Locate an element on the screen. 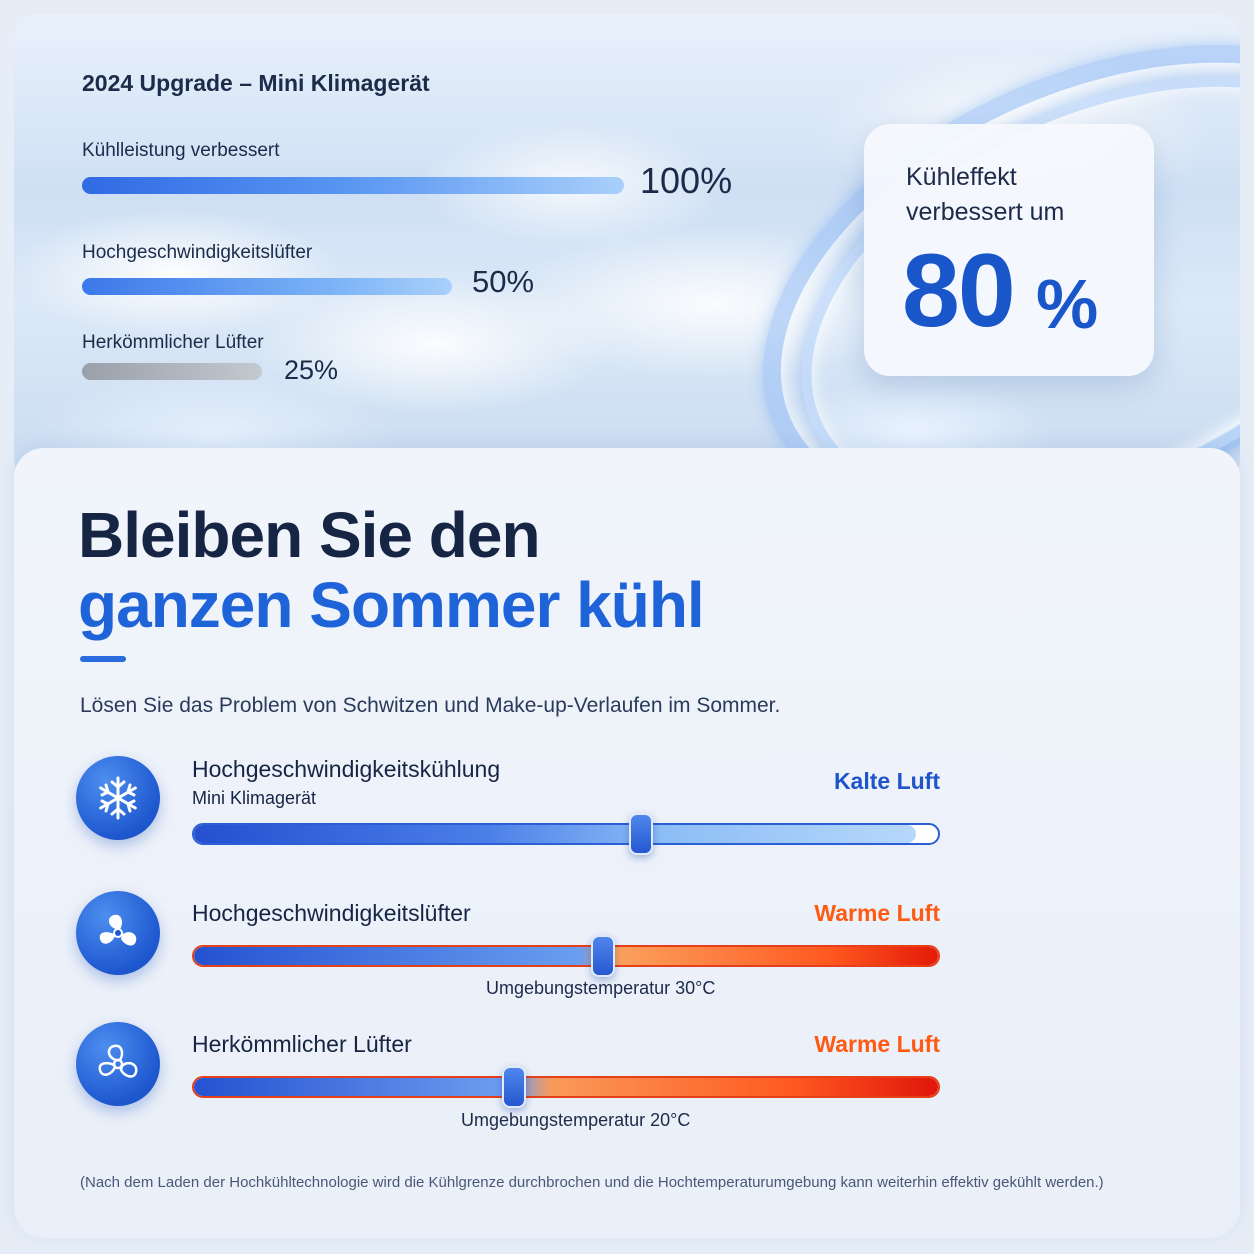 This screenshot has height=1254, width=1254. banner-title: 2024 Upgrade – Mini Klimagerät is located at coordinates (256, 83).